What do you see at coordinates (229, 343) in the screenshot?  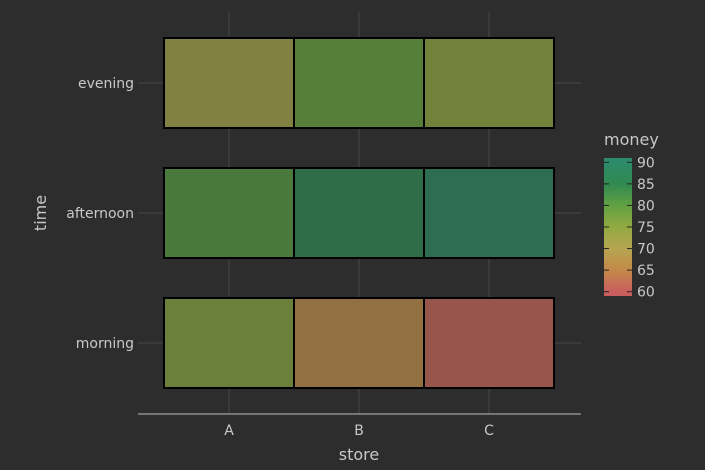 I see `heatmap-cell-A-morning` at bounding box center [229, 343].